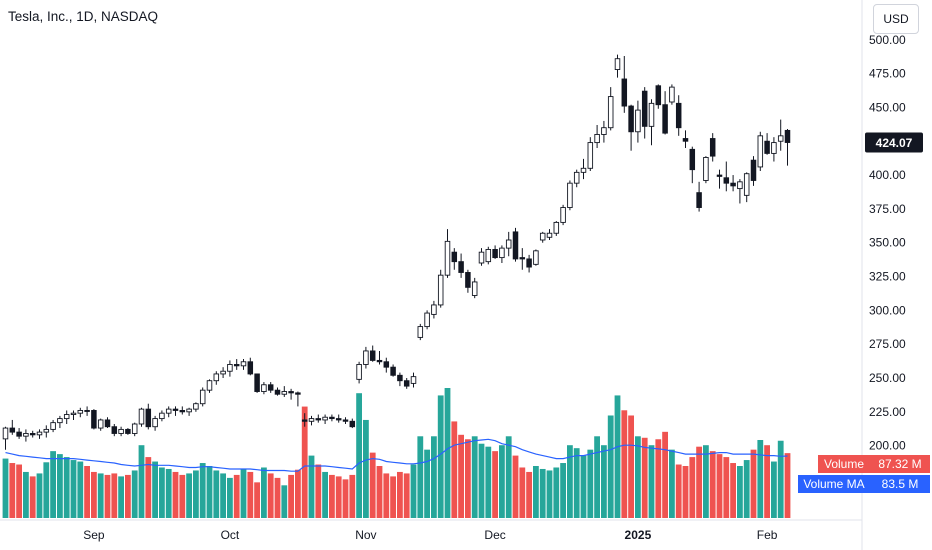 The image size is (932, 550). I want to click on price-tick-label: 450.00, so click(887, 107).